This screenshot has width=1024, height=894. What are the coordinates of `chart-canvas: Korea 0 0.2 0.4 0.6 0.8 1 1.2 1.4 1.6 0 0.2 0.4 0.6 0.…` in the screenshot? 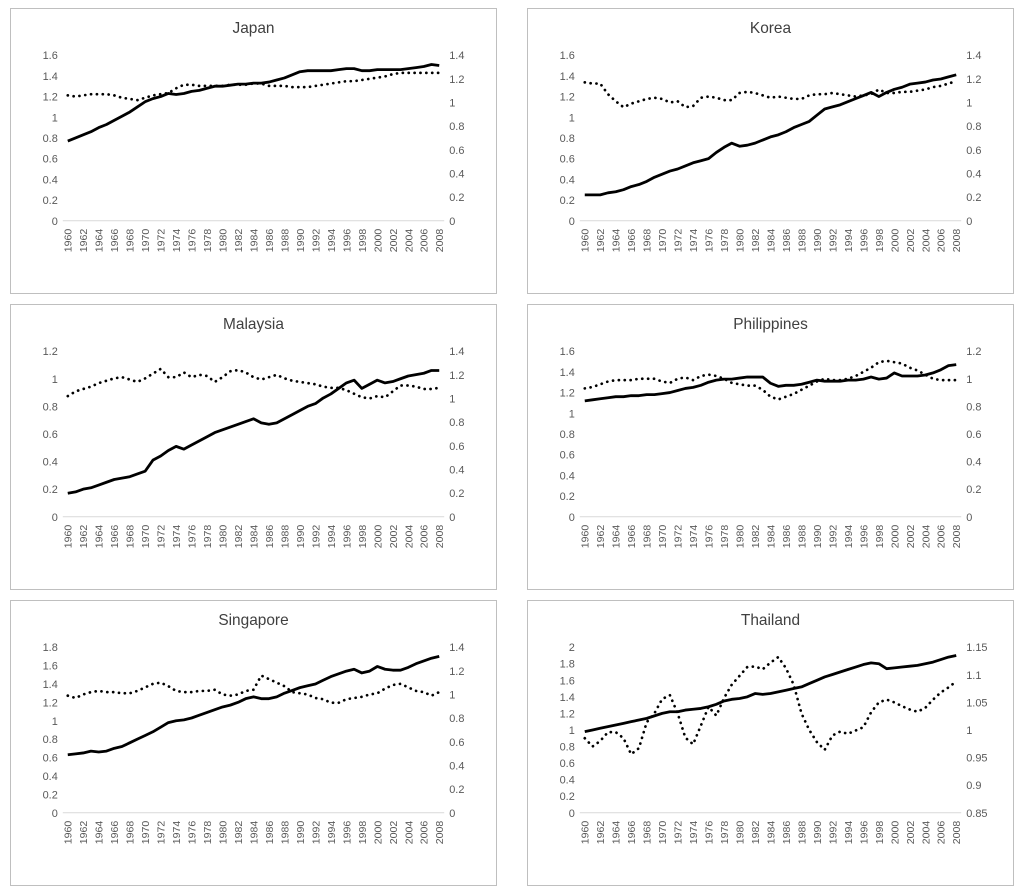 It's located at (771, 136).